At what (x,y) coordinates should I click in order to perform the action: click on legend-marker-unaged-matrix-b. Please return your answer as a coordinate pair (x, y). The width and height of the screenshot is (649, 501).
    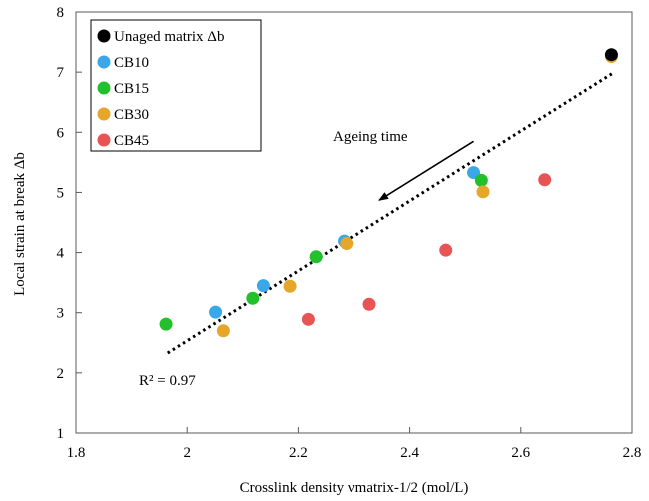
    Looking at the image, I should click on (104, 36).